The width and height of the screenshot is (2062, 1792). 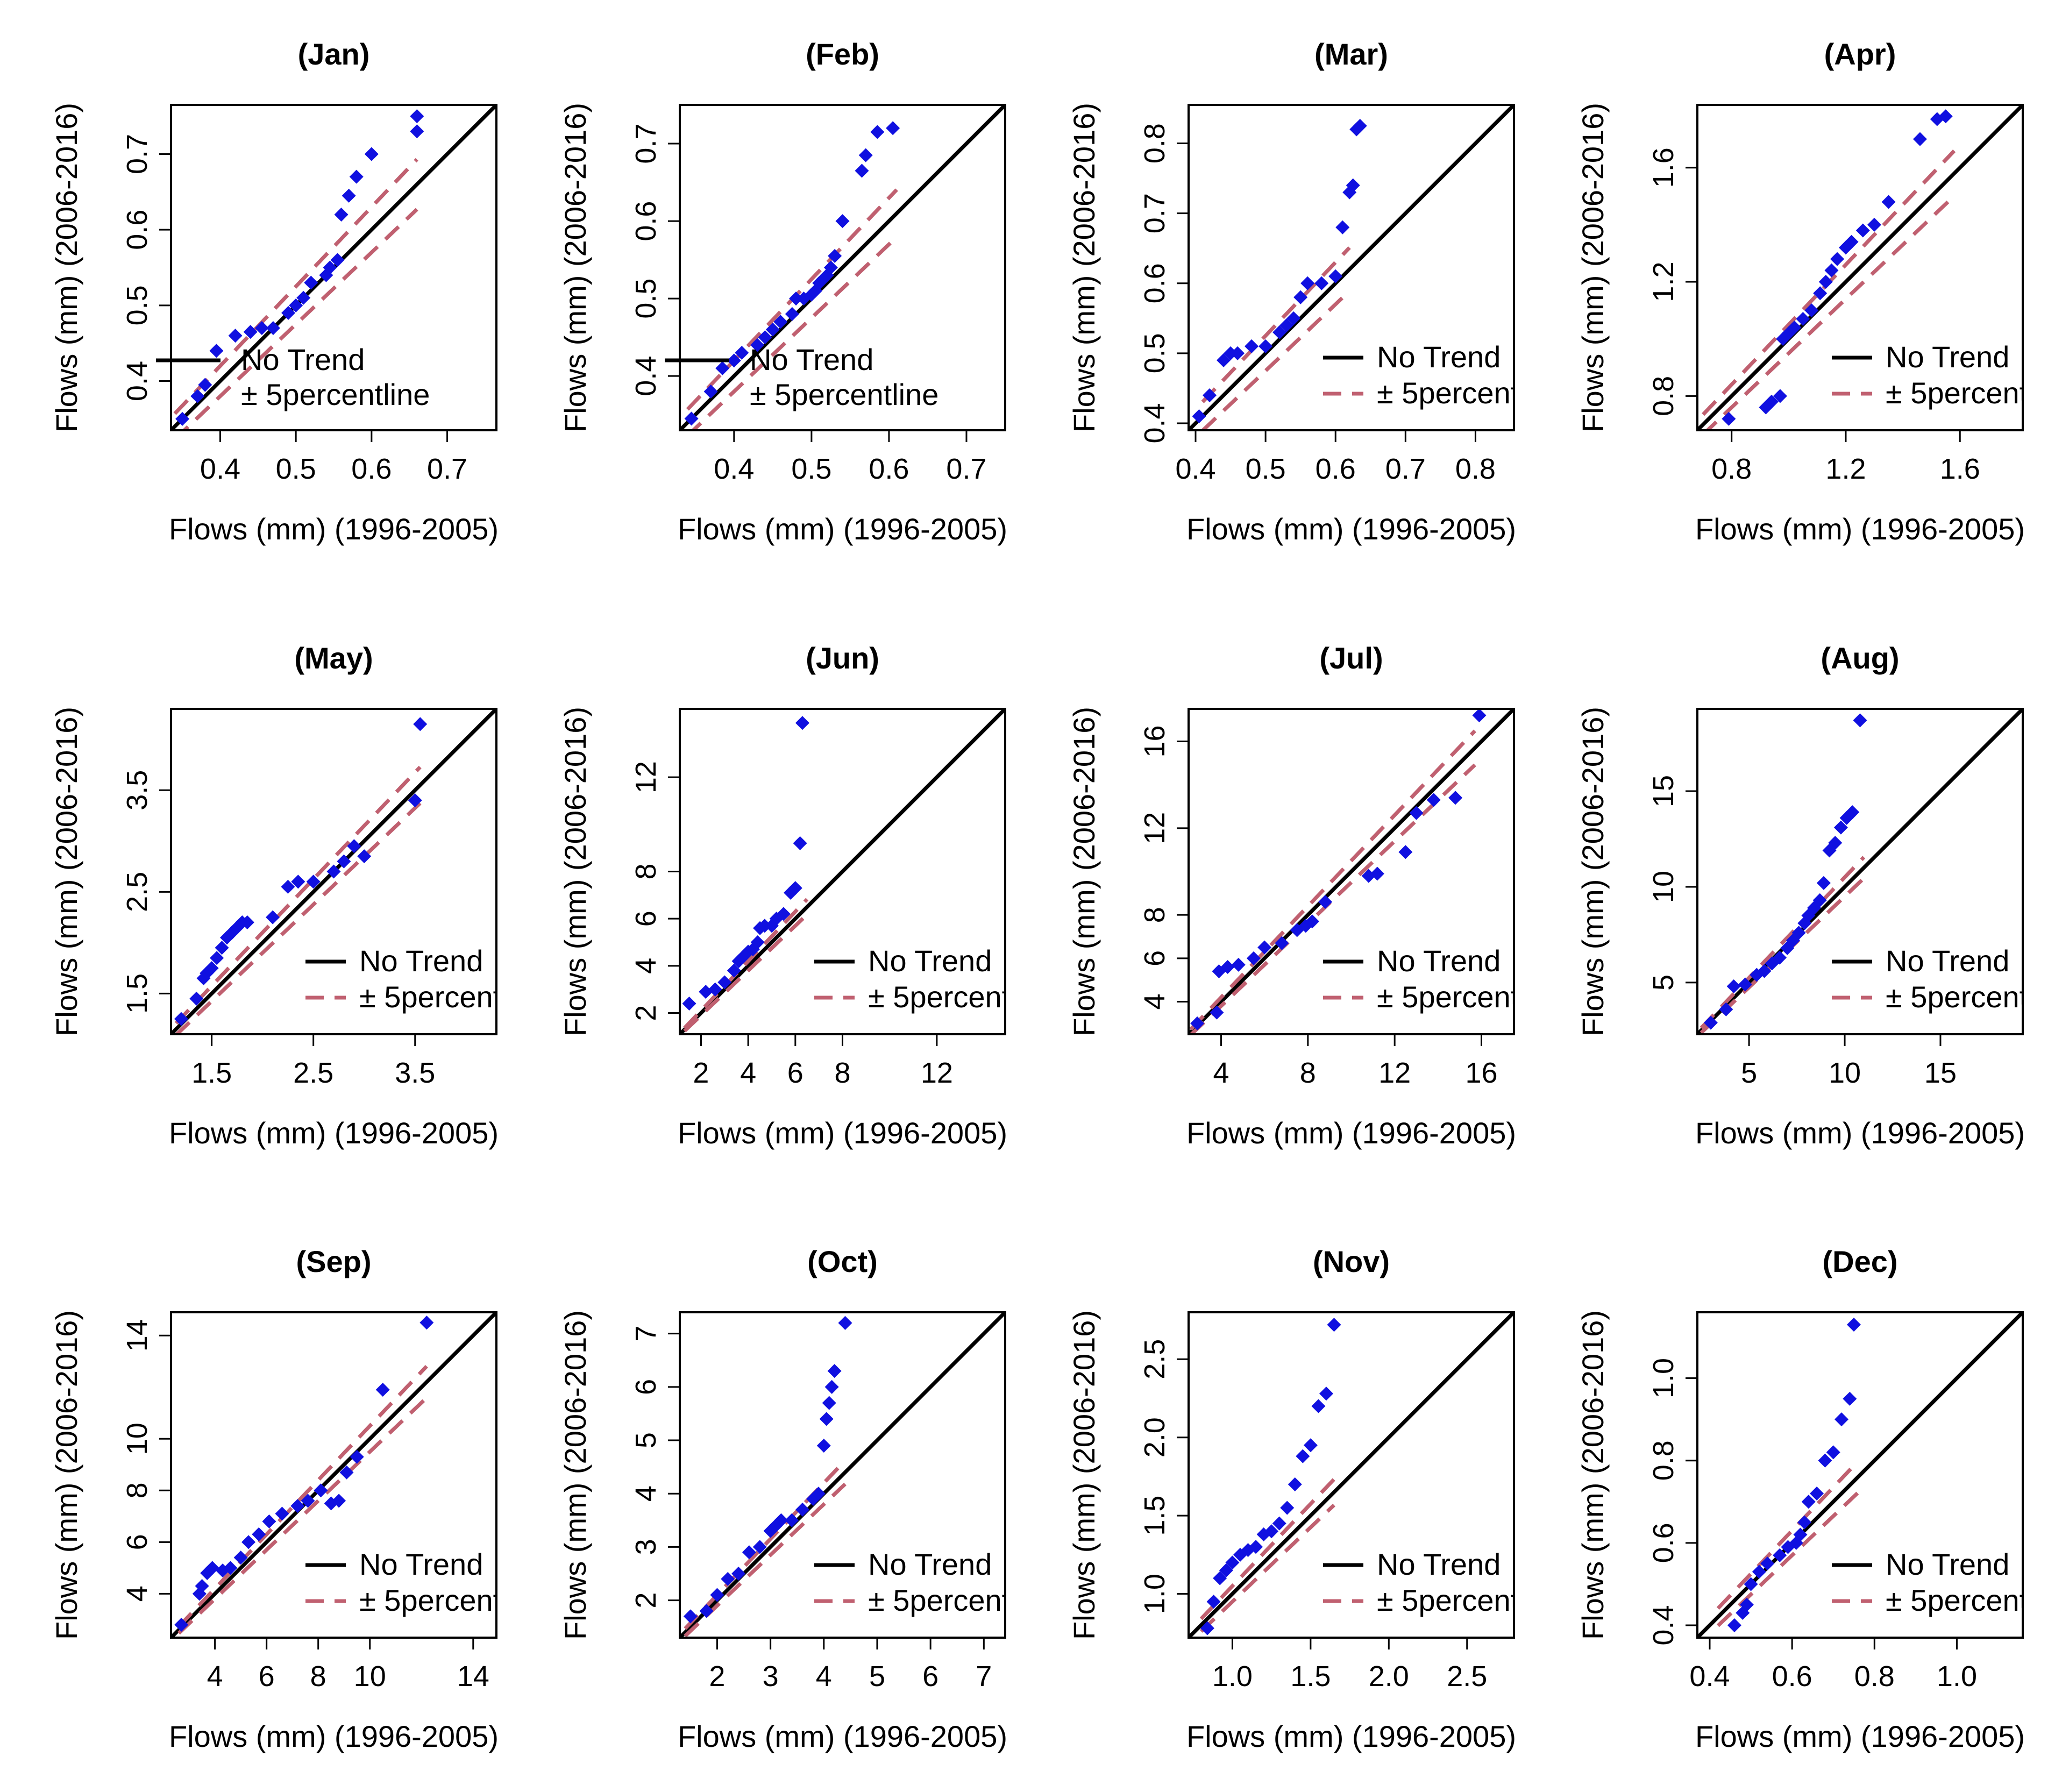 I want to click on x-tick-label: 2, so click(x=717, y=1676).